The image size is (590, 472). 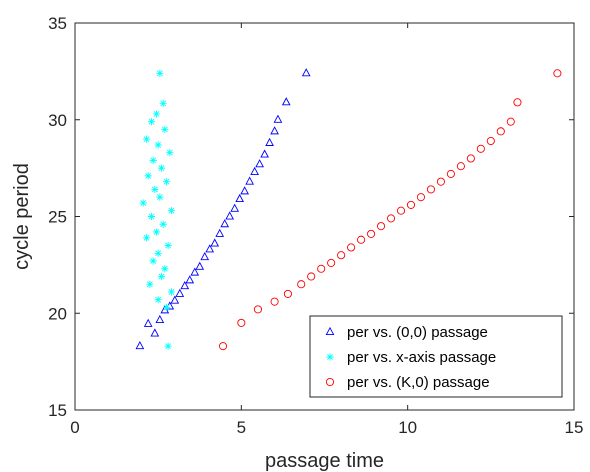 What do you see at coordinates (57, 217) in the screenshot?
I see `y-tick-label: 25` at bounding box center [57, 217].